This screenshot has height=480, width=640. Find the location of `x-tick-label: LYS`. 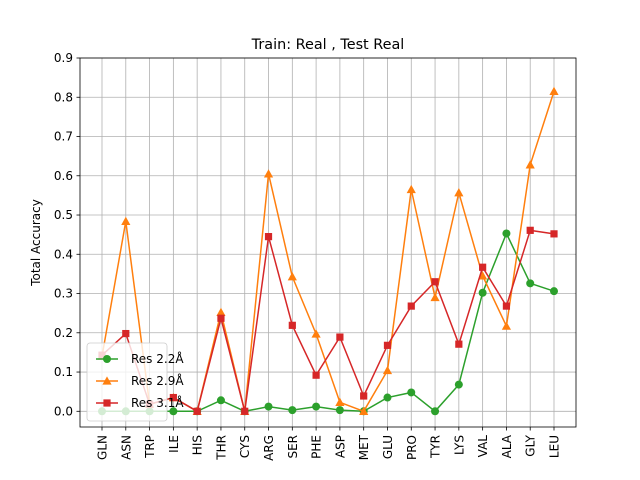

x-tick-label: LYS is located at coordinates (459, 445).